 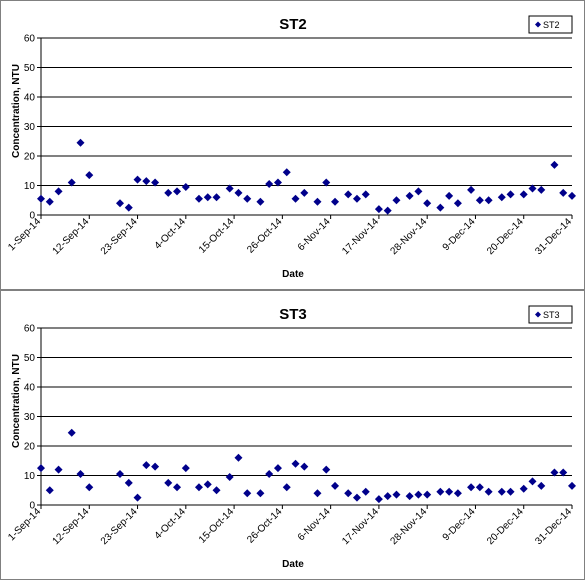 I want to click on x-tick-label: 26-Oct-14, so click(x=265, y=236).